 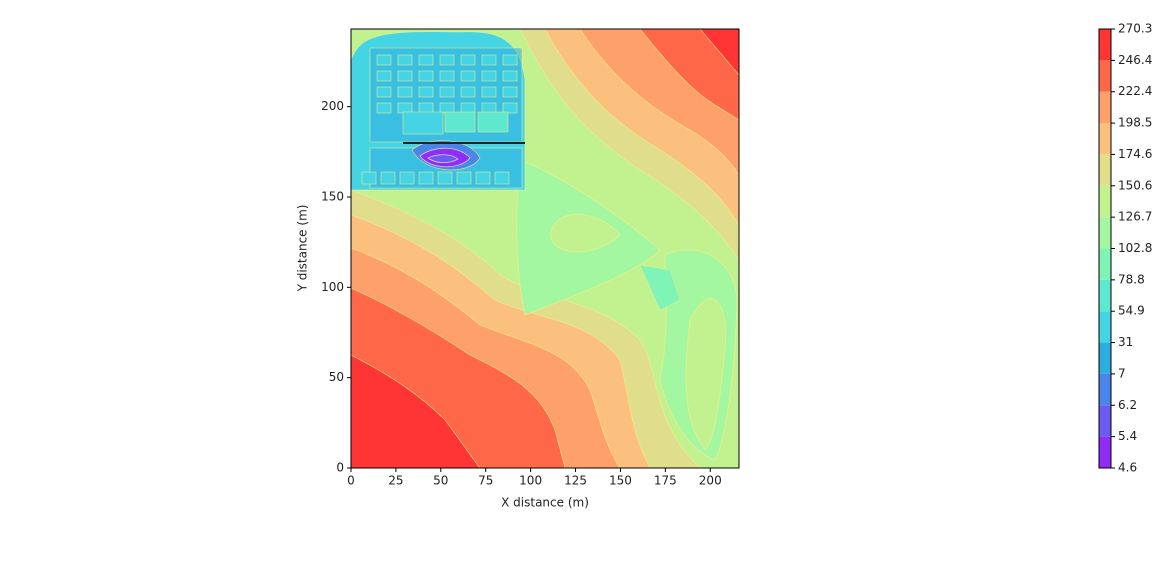 I want to click on colorbar-tick-label: 5.4, so click(x=1127, y=436).